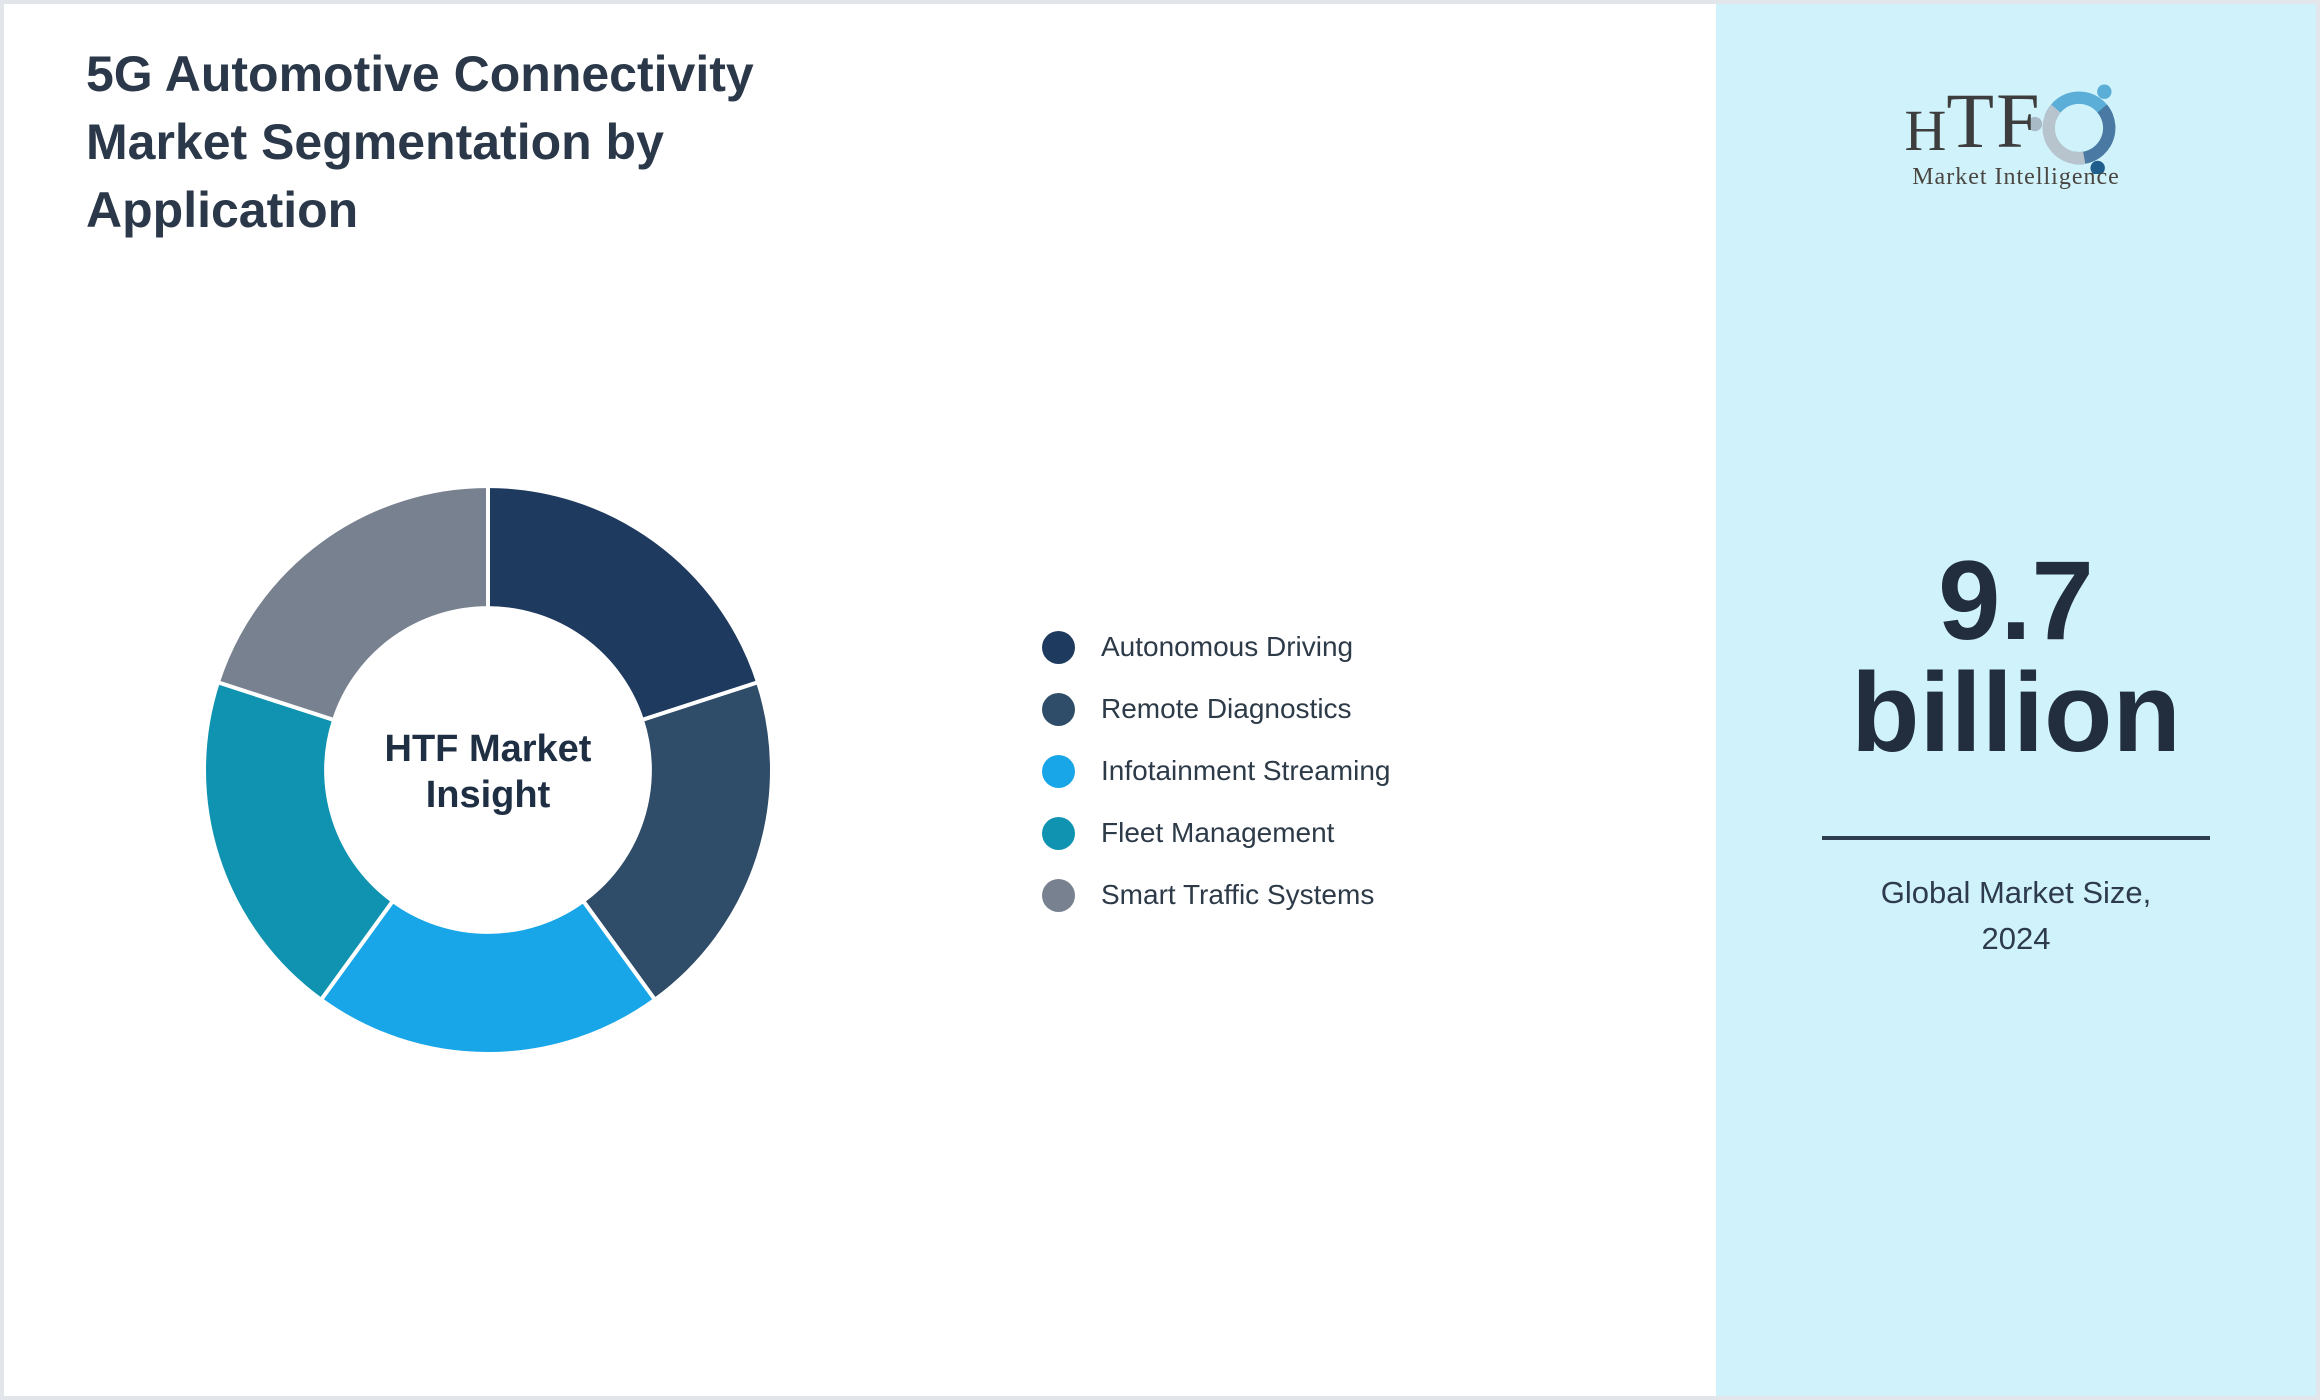 The height and width of the screenshot is (1400, 2320). I want to click on page-title-line1: 5G Automotive Connectivity, so click(420, 74).